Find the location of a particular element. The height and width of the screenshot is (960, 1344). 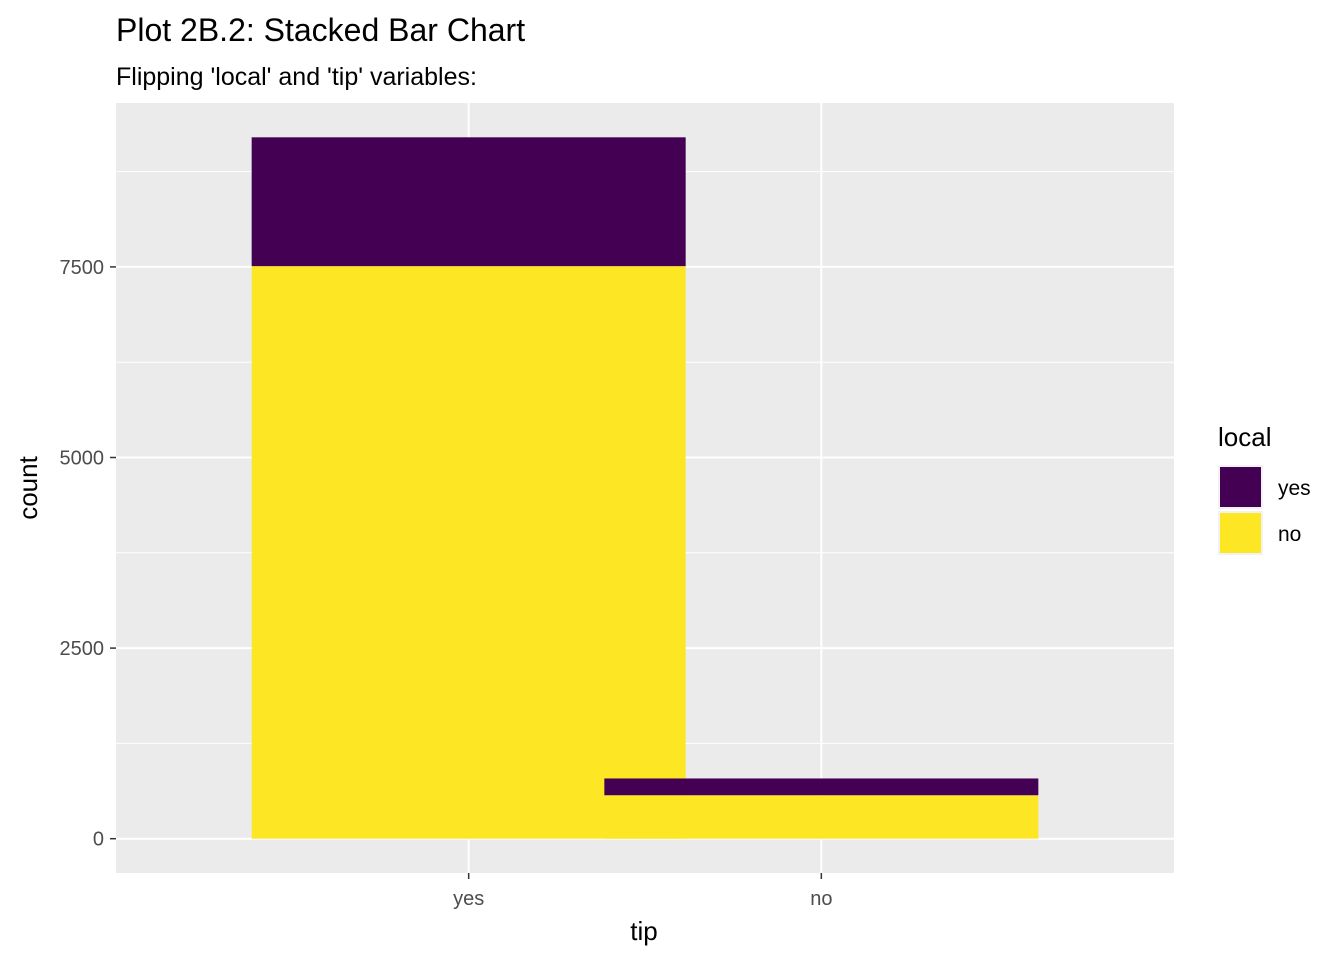

legend-label-no: no is located at coordinates (1289, 534).